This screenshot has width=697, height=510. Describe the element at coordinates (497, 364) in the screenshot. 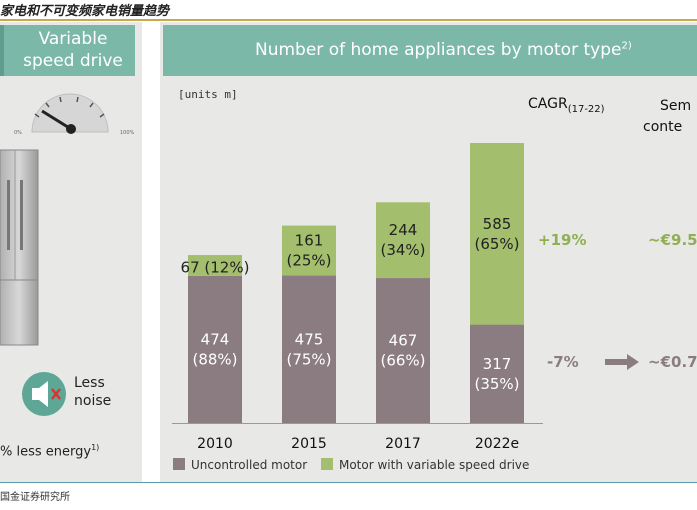

I see `data-label-uncontrolled-2022e-0: 317` at that location.